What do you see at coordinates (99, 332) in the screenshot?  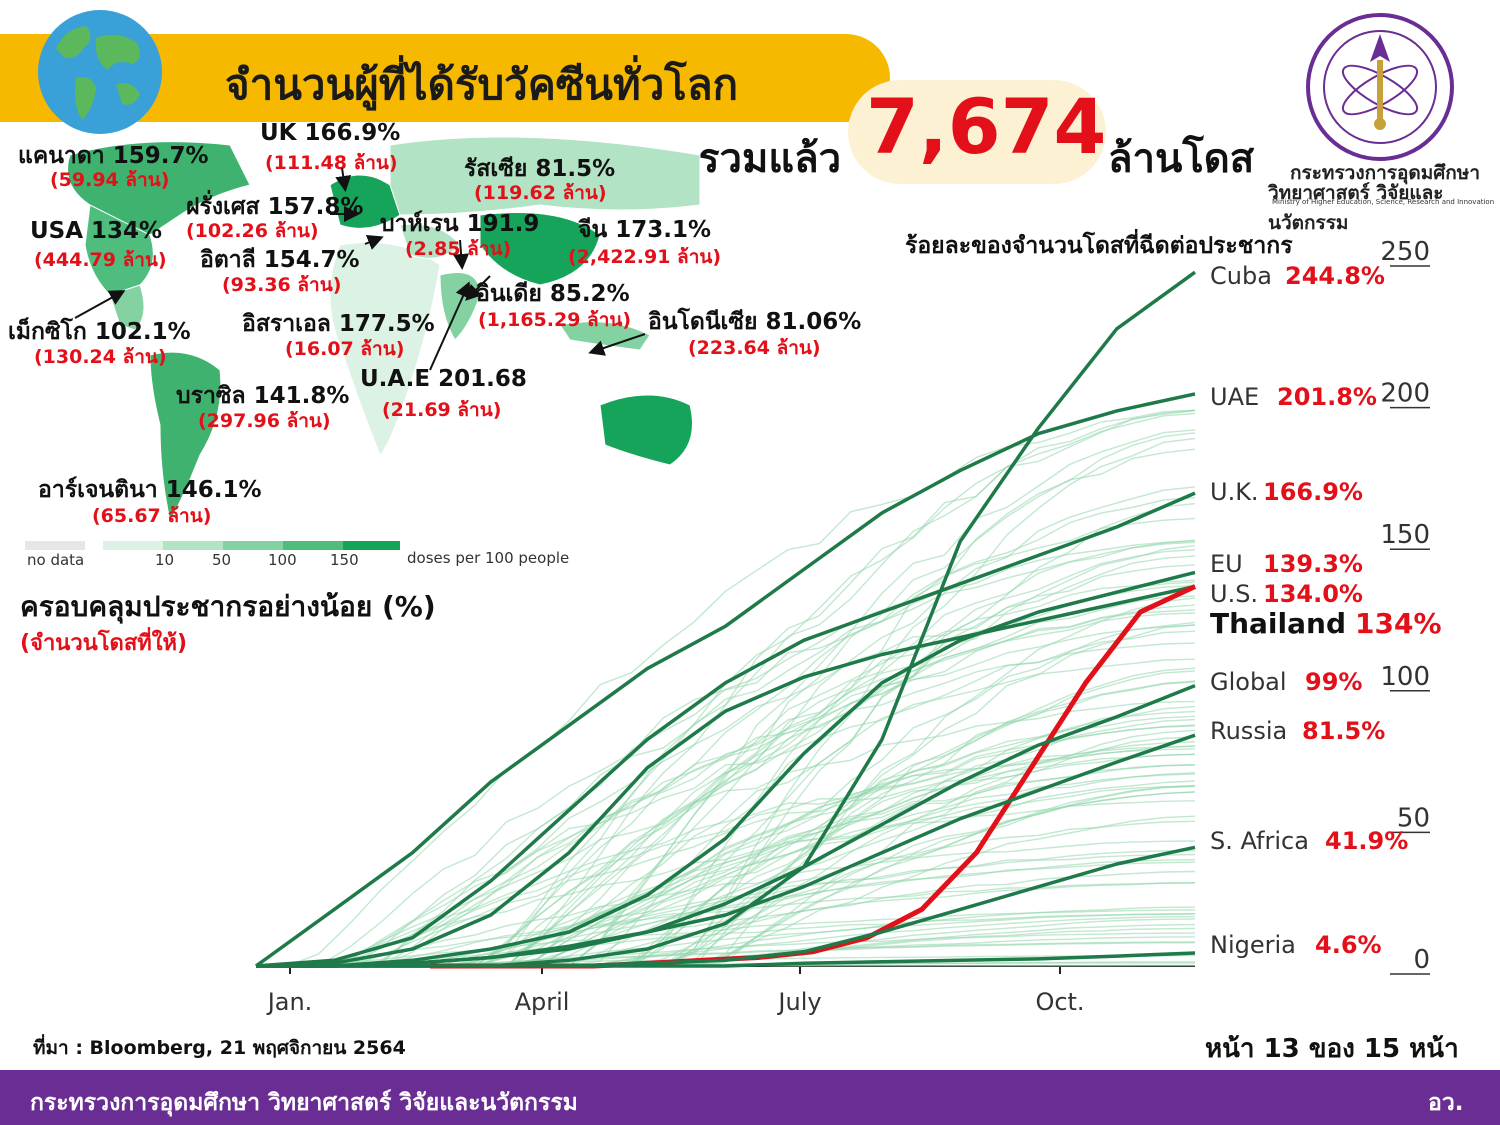 I see `country-label-mexico: เม็กซิโก 102.1%` at bounding box center [99, 332].